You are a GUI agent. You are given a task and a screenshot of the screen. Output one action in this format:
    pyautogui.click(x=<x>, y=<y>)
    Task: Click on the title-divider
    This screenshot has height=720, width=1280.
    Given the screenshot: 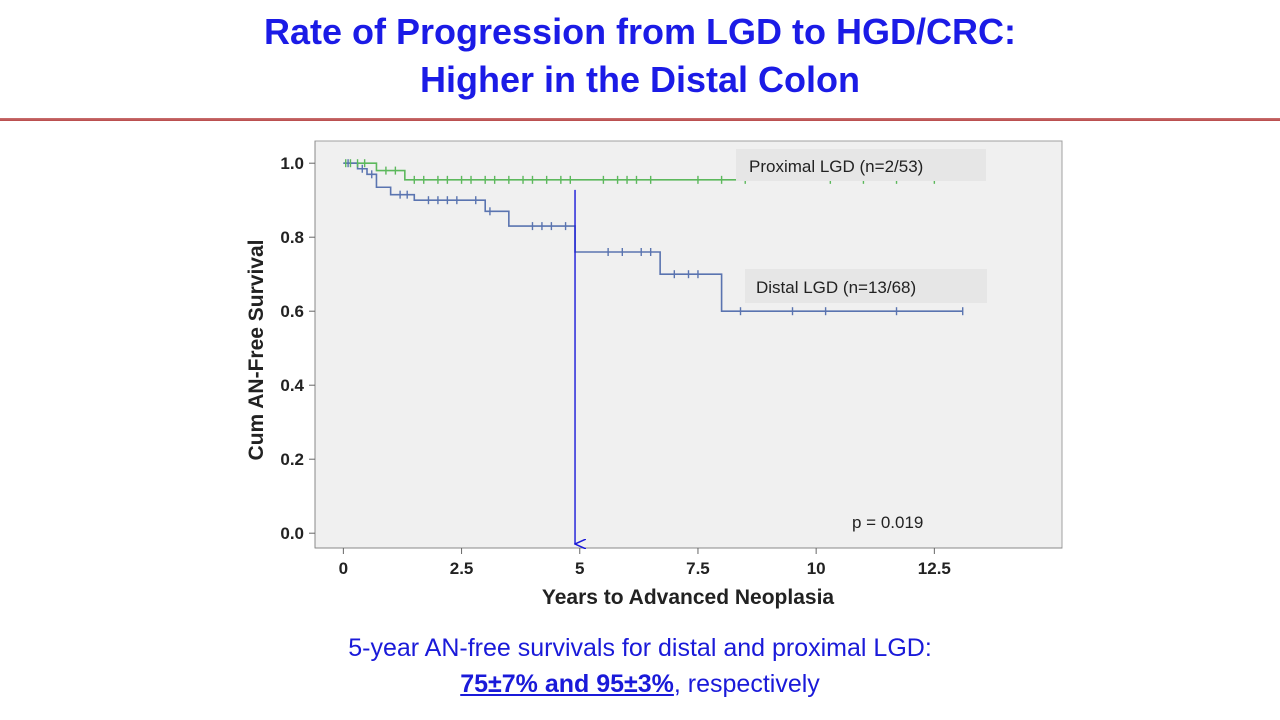 What is the action you would take?
    pyautogui.click(x=640, y=119)
    